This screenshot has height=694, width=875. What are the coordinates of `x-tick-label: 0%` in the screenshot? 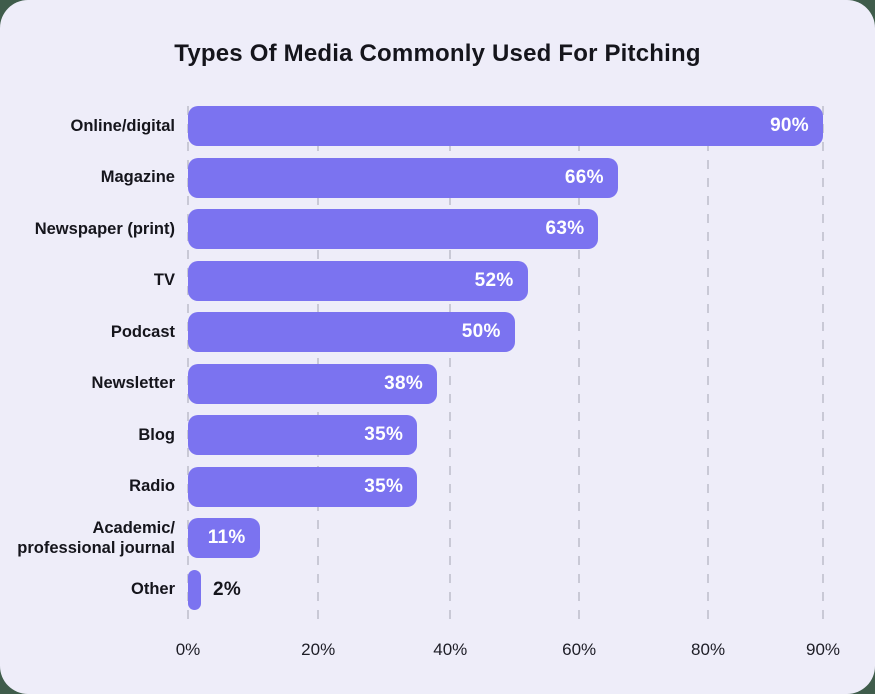 It's located at (188, 649).